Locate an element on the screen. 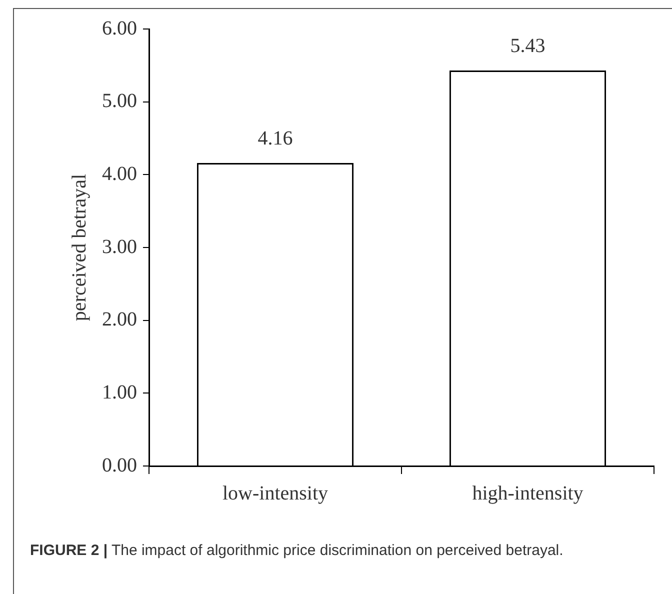  y-tick-label: 6.00 is located at coordinates (119, 28).